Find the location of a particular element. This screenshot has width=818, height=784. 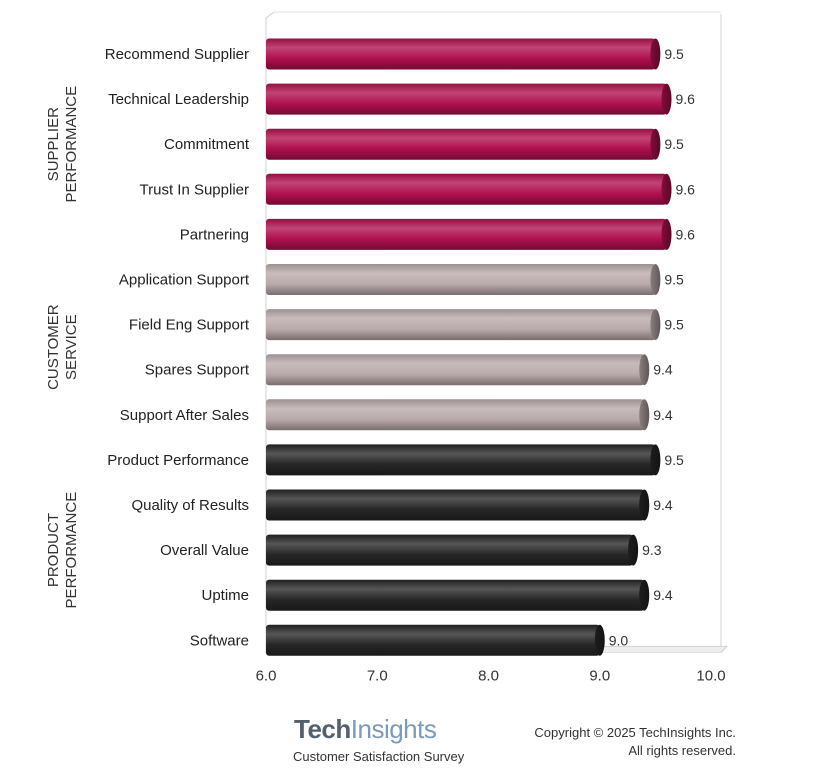

logo-text-insights: Insights is located at coordinates (393, 729).